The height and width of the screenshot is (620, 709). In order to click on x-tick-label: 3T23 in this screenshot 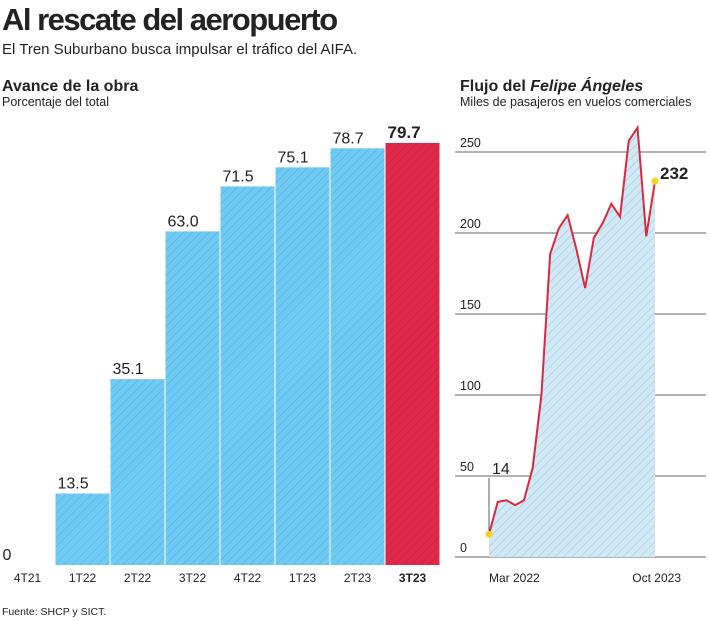, I will do `click(413, 578)`.